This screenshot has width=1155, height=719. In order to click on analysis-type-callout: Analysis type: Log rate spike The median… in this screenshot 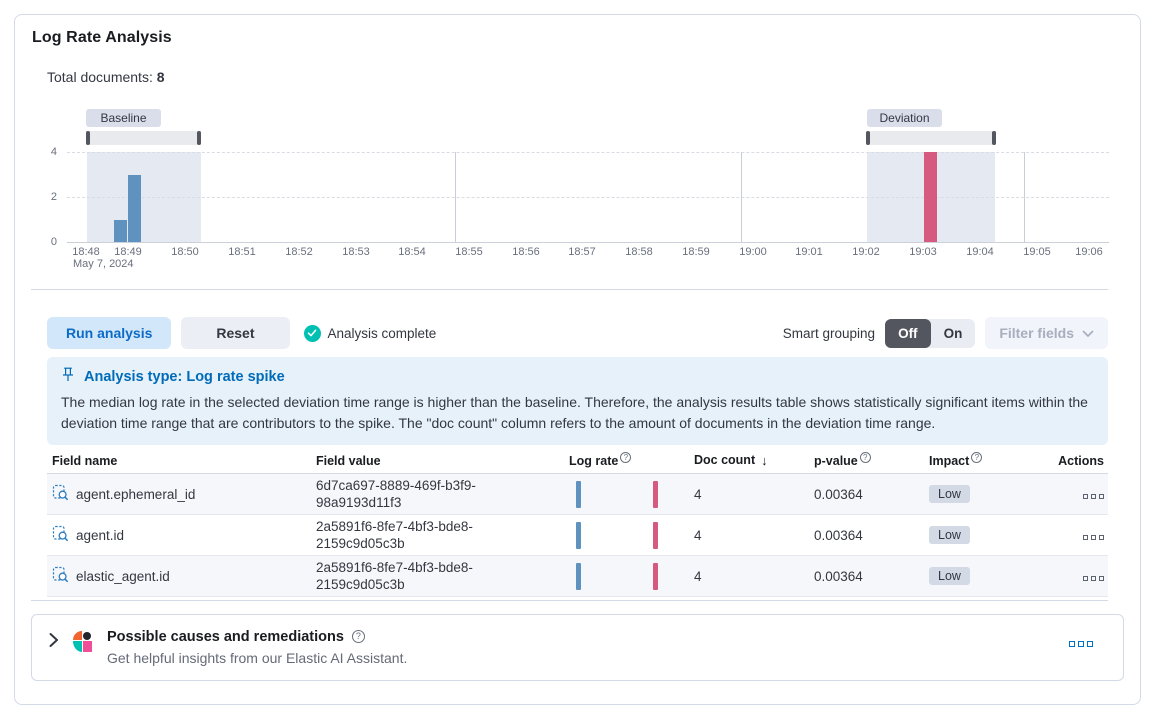, I will do `click(577, 401)`.